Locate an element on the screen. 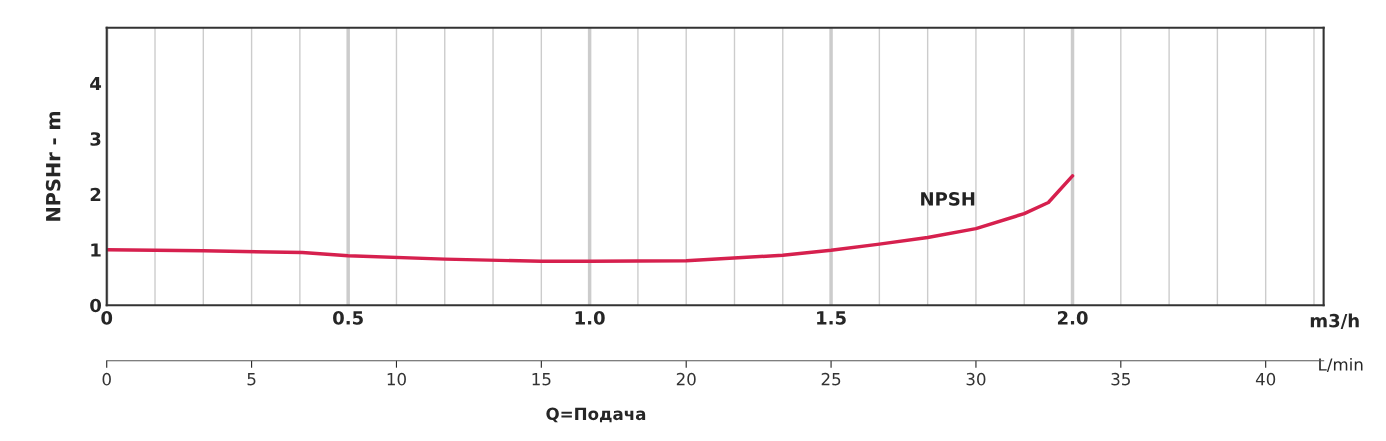 Image resolution: width=1386 pixels, height=441 pixels. series-label: NPSH is located at coordinates (948, 199).